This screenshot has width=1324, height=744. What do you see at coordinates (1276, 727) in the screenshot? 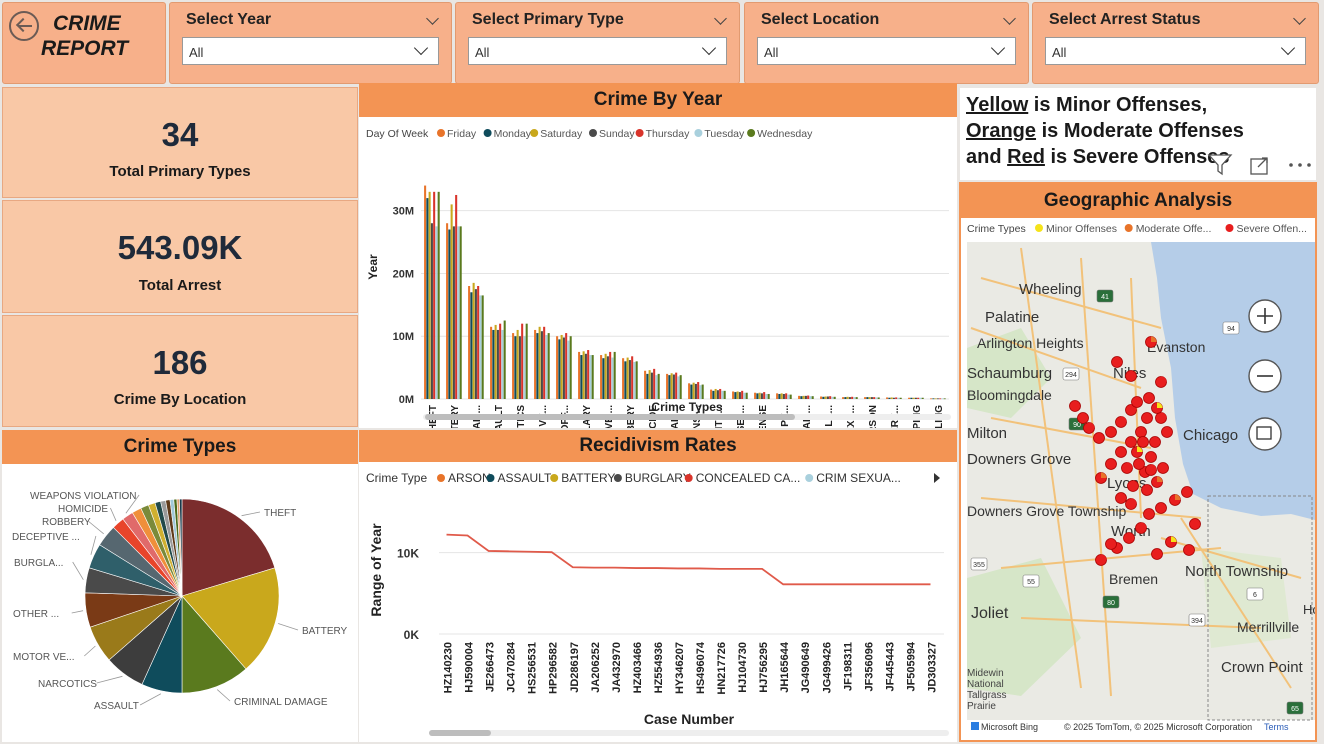
I see `terms-link: Terms` at bounding box center [1276, 727].